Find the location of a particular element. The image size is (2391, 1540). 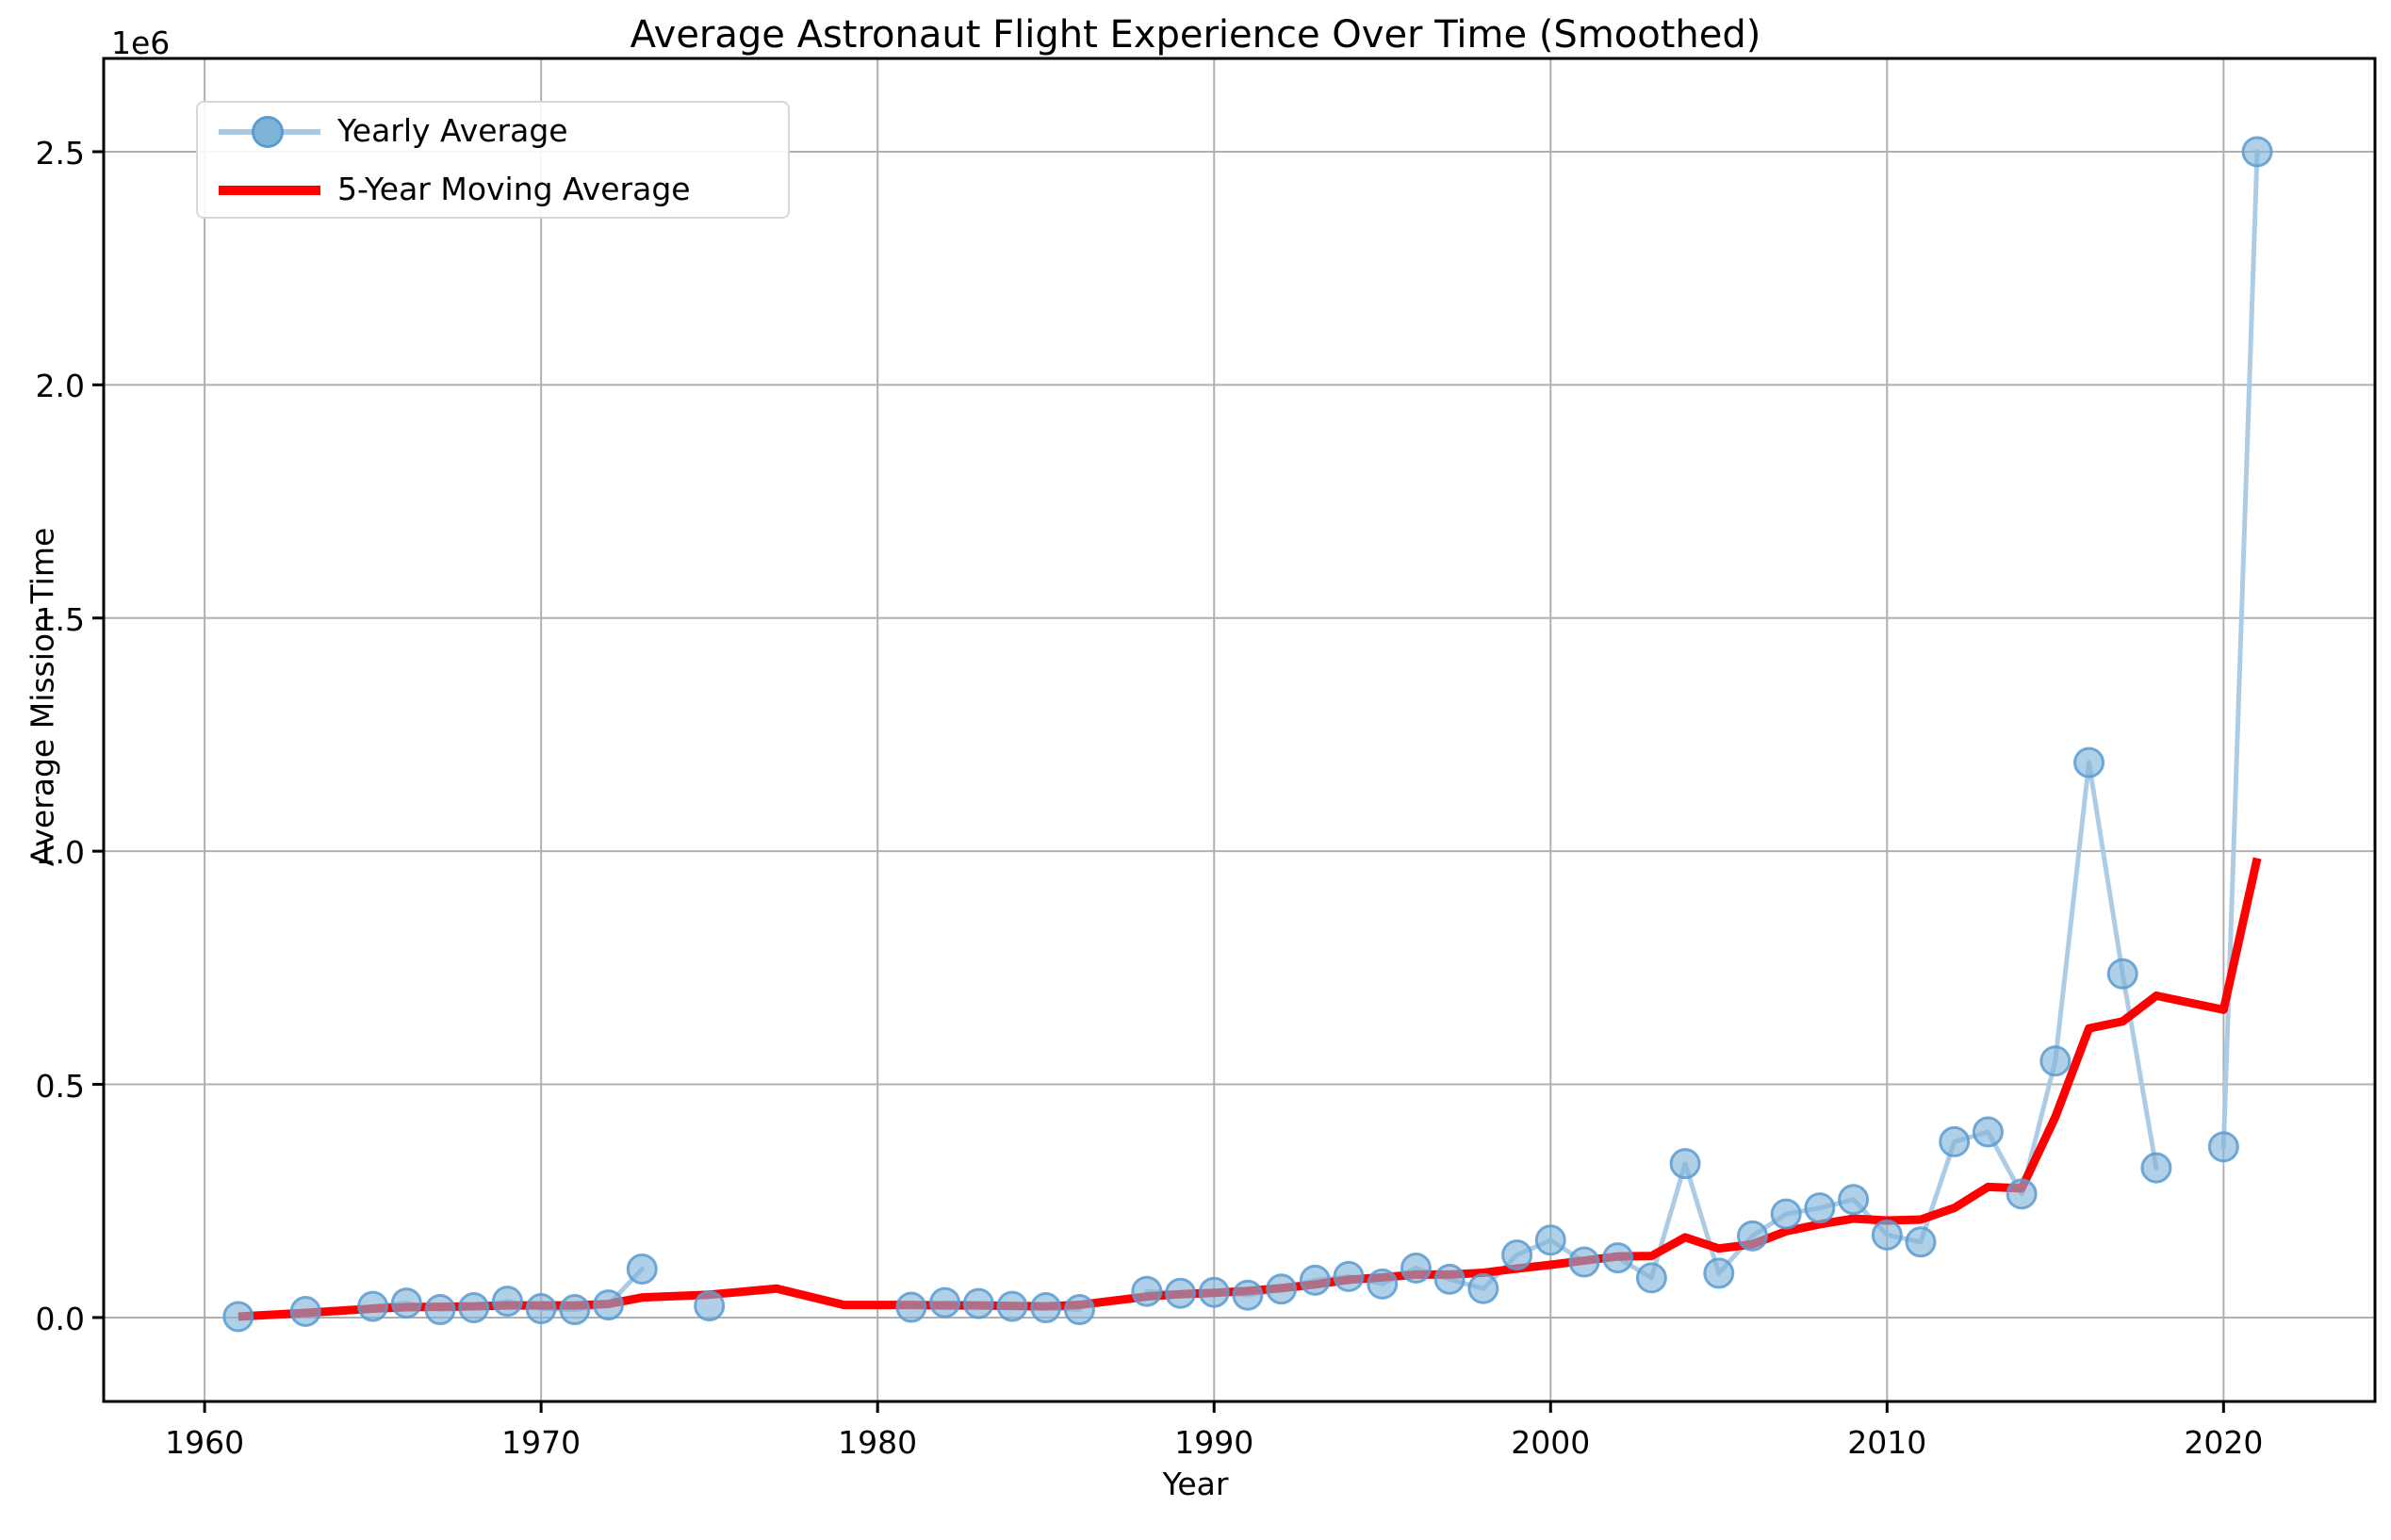

legend-entry-yearly-average: Yearly Average is located at coordinates (493, 132).